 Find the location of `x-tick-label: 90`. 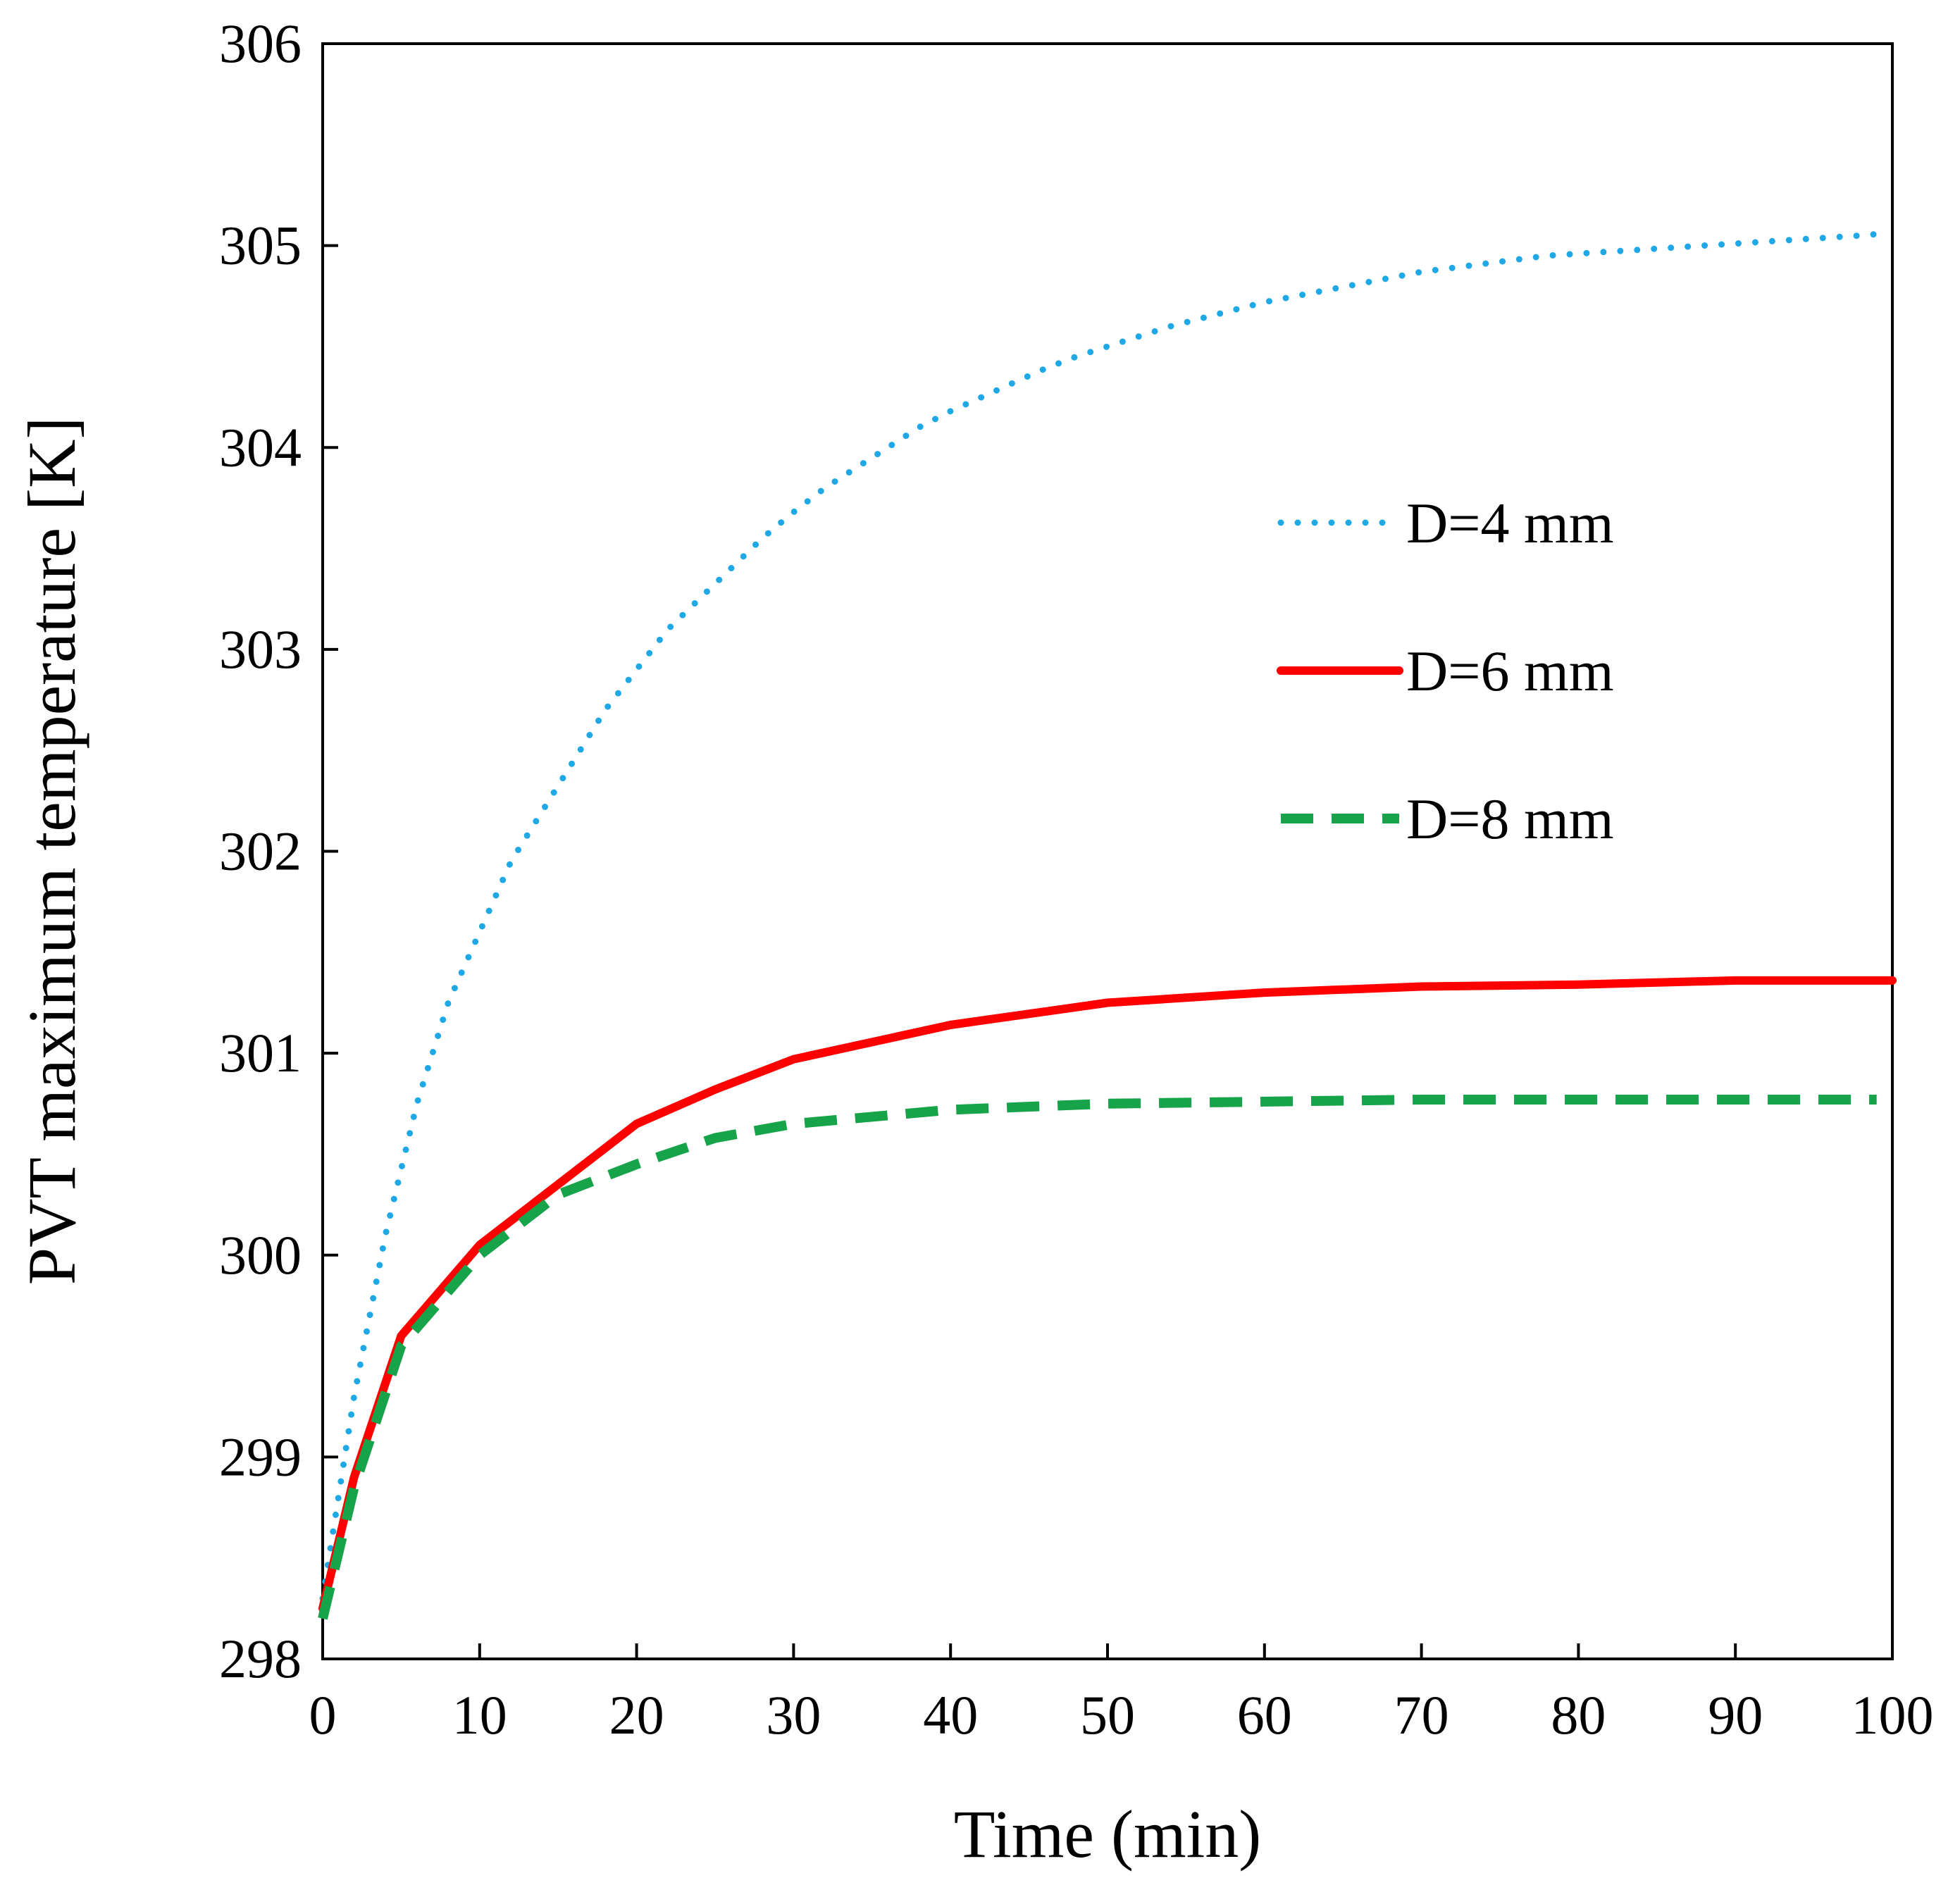

x-tick-label: 90 is located at coordinates (1735, 1715).